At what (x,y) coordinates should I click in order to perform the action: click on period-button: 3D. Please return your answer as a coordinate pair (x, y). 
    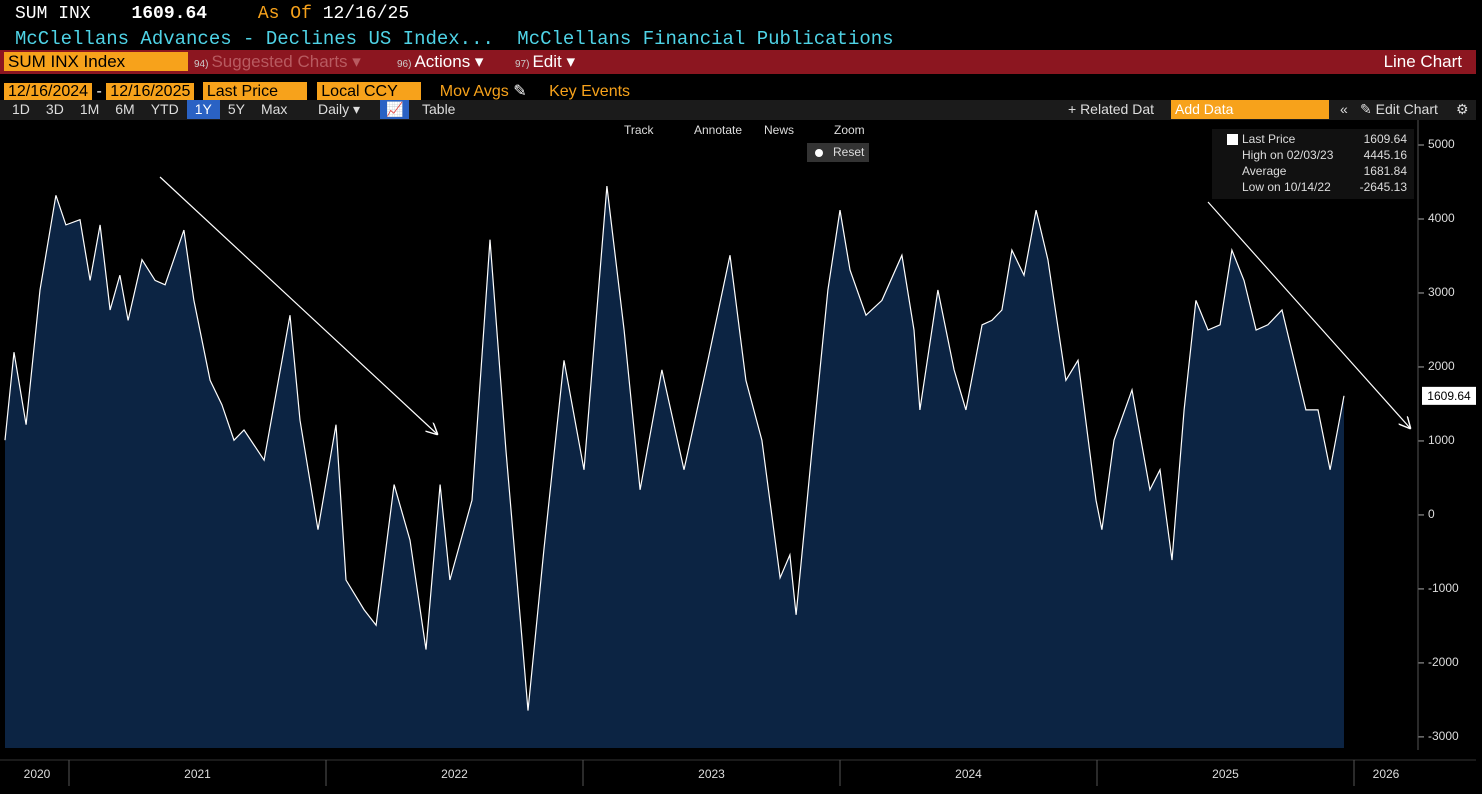
    Looking at the image, I should click on (54, 109).